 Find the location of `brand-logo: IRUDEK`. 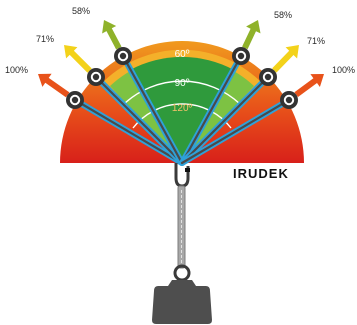

brand-logo: IRUDEK is located at coordinates (261, 173).